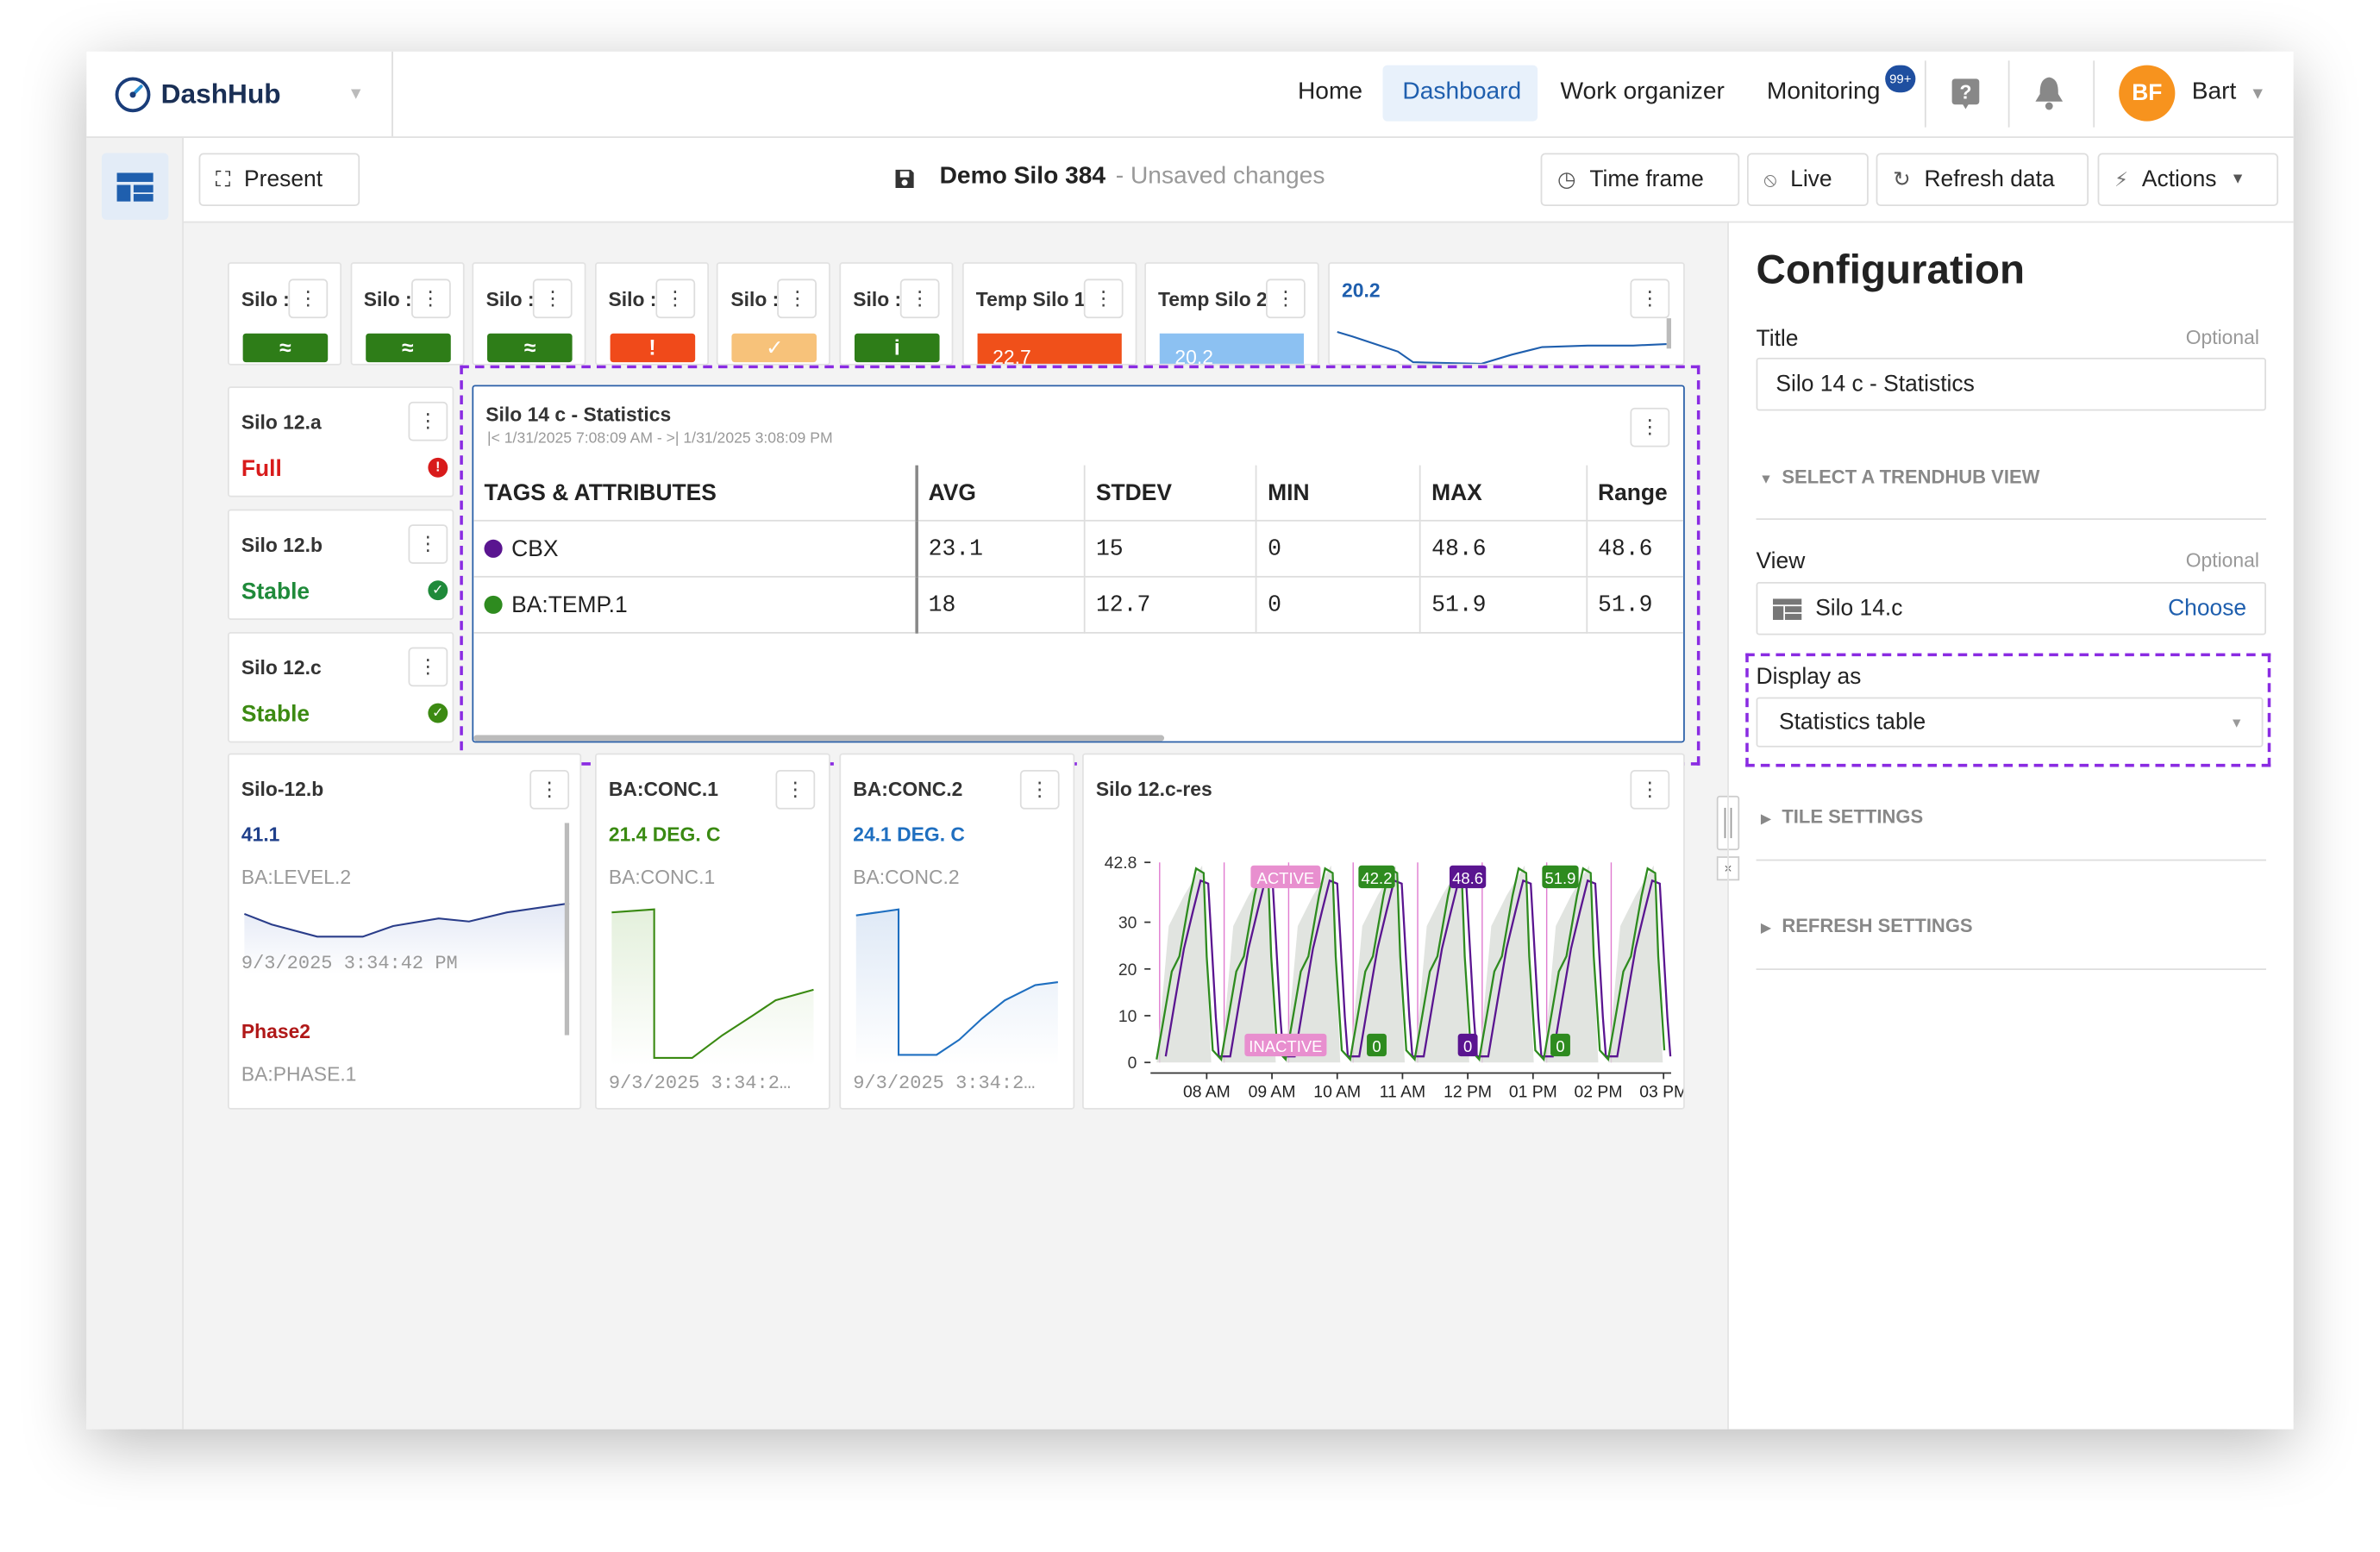  I want to click on live-label: Live, so click(1811, 179).